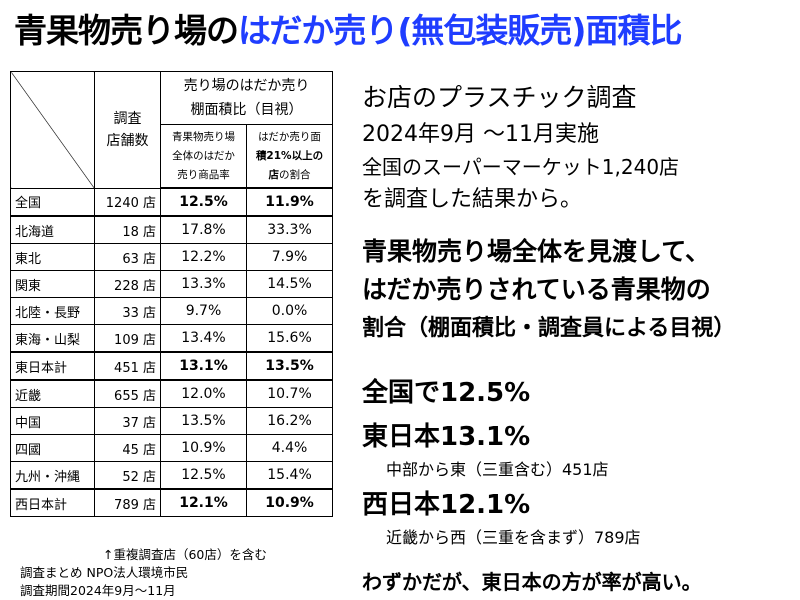  Describe the element at coordinates (289, 165) in the screenshot. I see `header-share-bold: 積21%以上の 店` at that location.